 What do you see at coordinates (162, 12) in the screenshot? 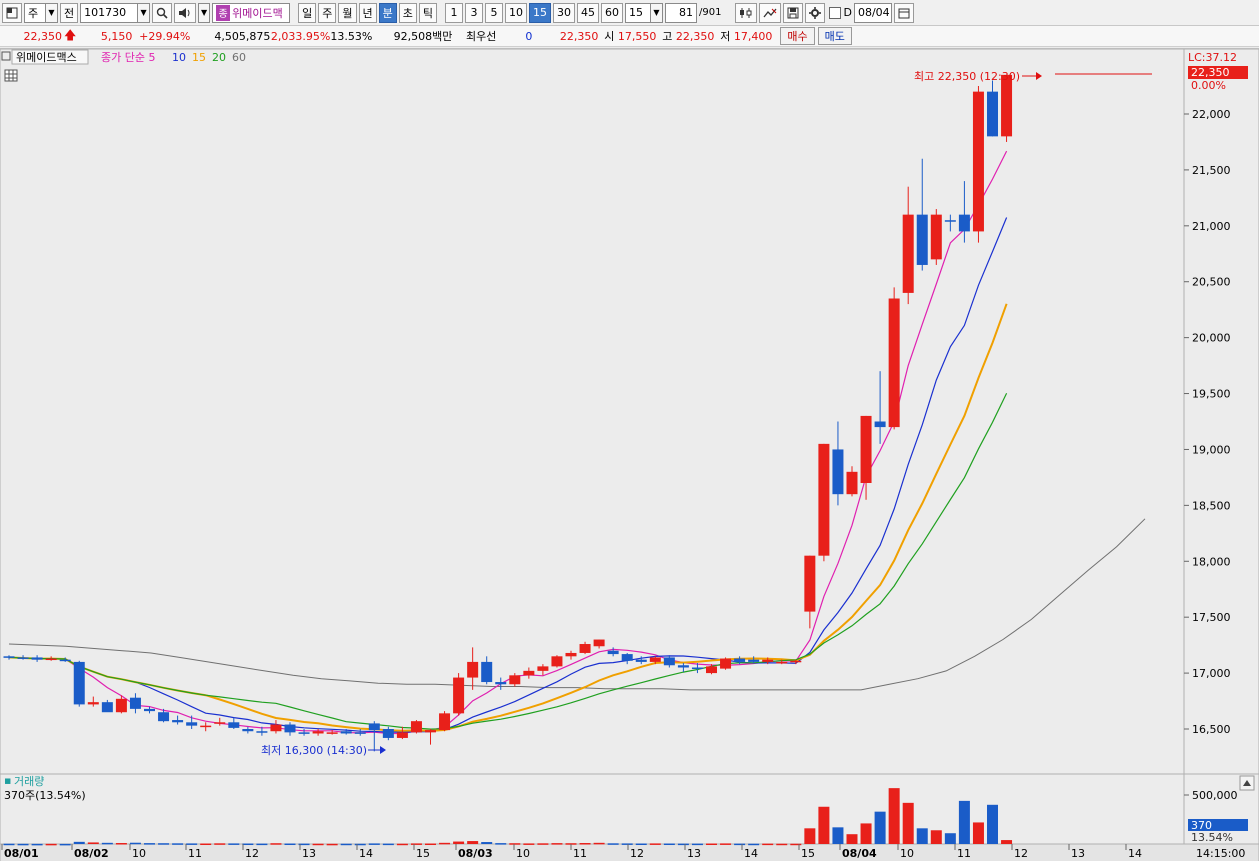
I see `search-icon` at bounding box center [162, 12].